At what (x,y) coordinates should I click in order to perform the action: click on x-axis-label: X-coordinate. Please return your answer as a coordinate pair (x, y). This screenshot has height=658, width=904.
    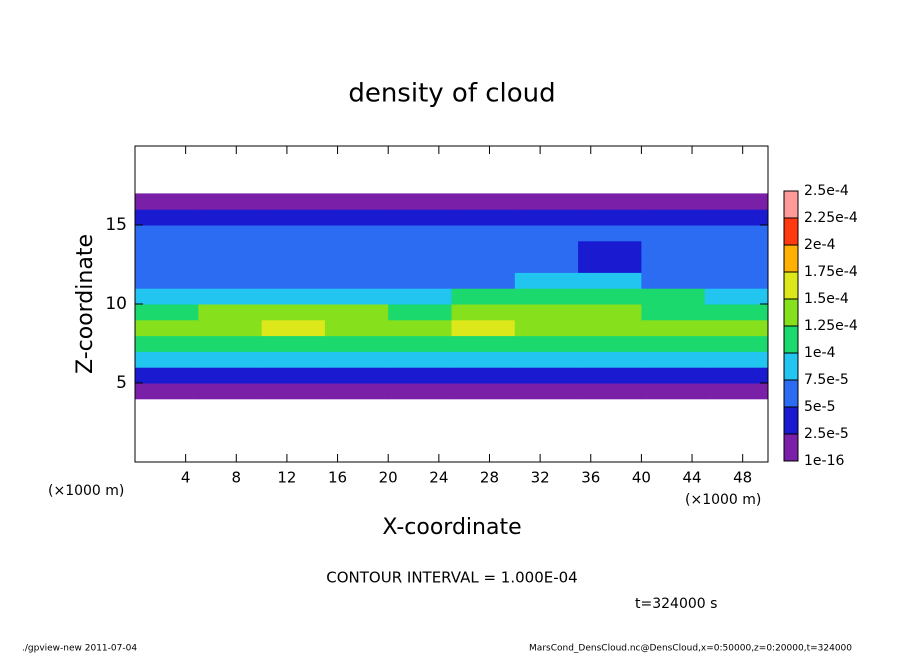
    Looking at the image, I should click on (451, 527).